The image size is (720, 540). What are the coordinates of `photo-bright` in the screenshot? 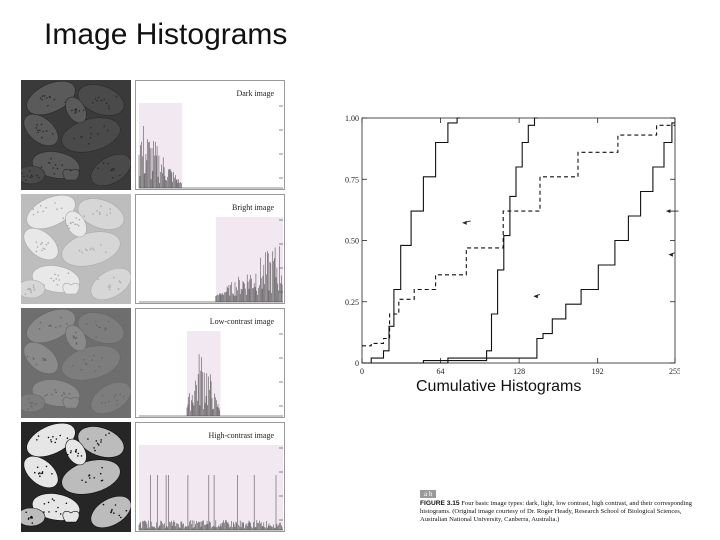 It's located at (76, 249).